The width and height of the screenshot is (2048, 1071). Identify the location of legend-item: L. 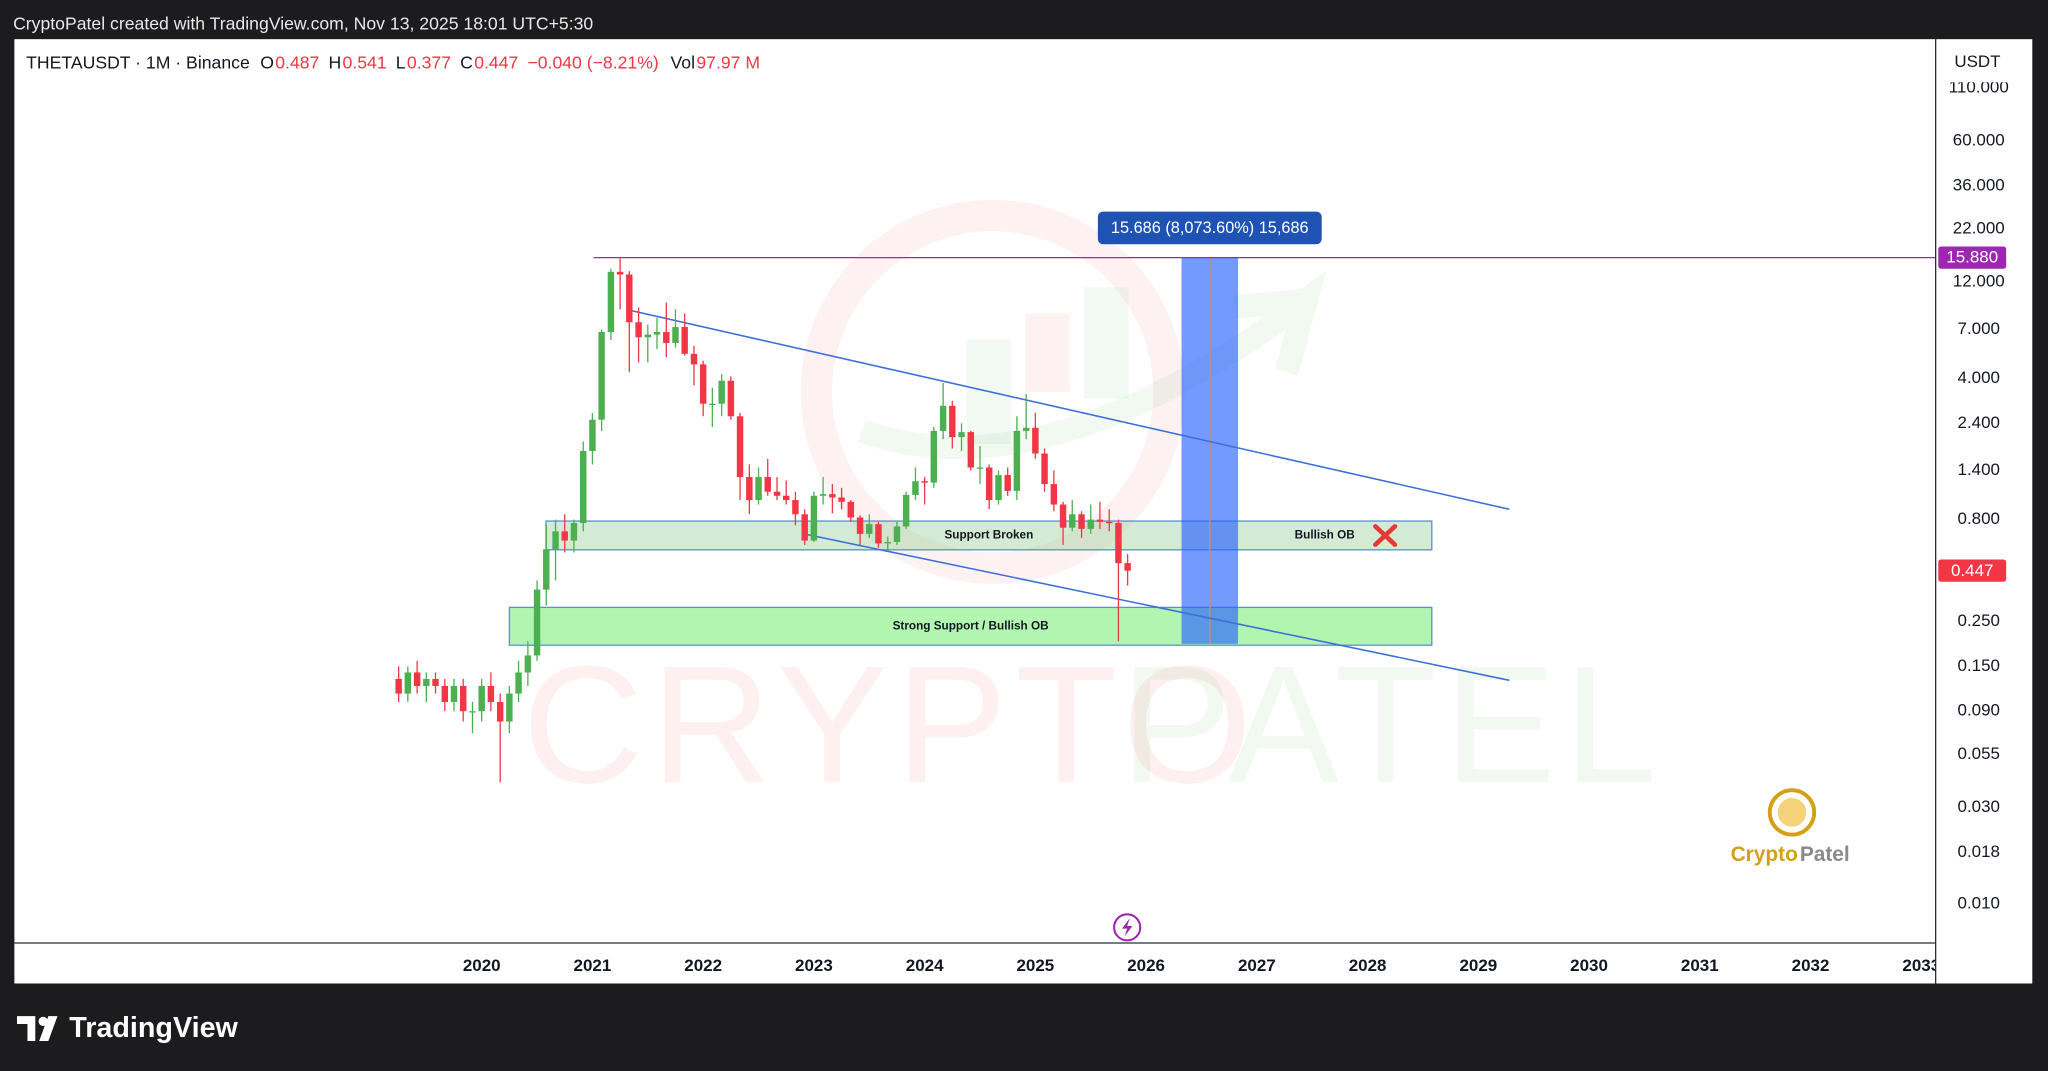
(401, 63).